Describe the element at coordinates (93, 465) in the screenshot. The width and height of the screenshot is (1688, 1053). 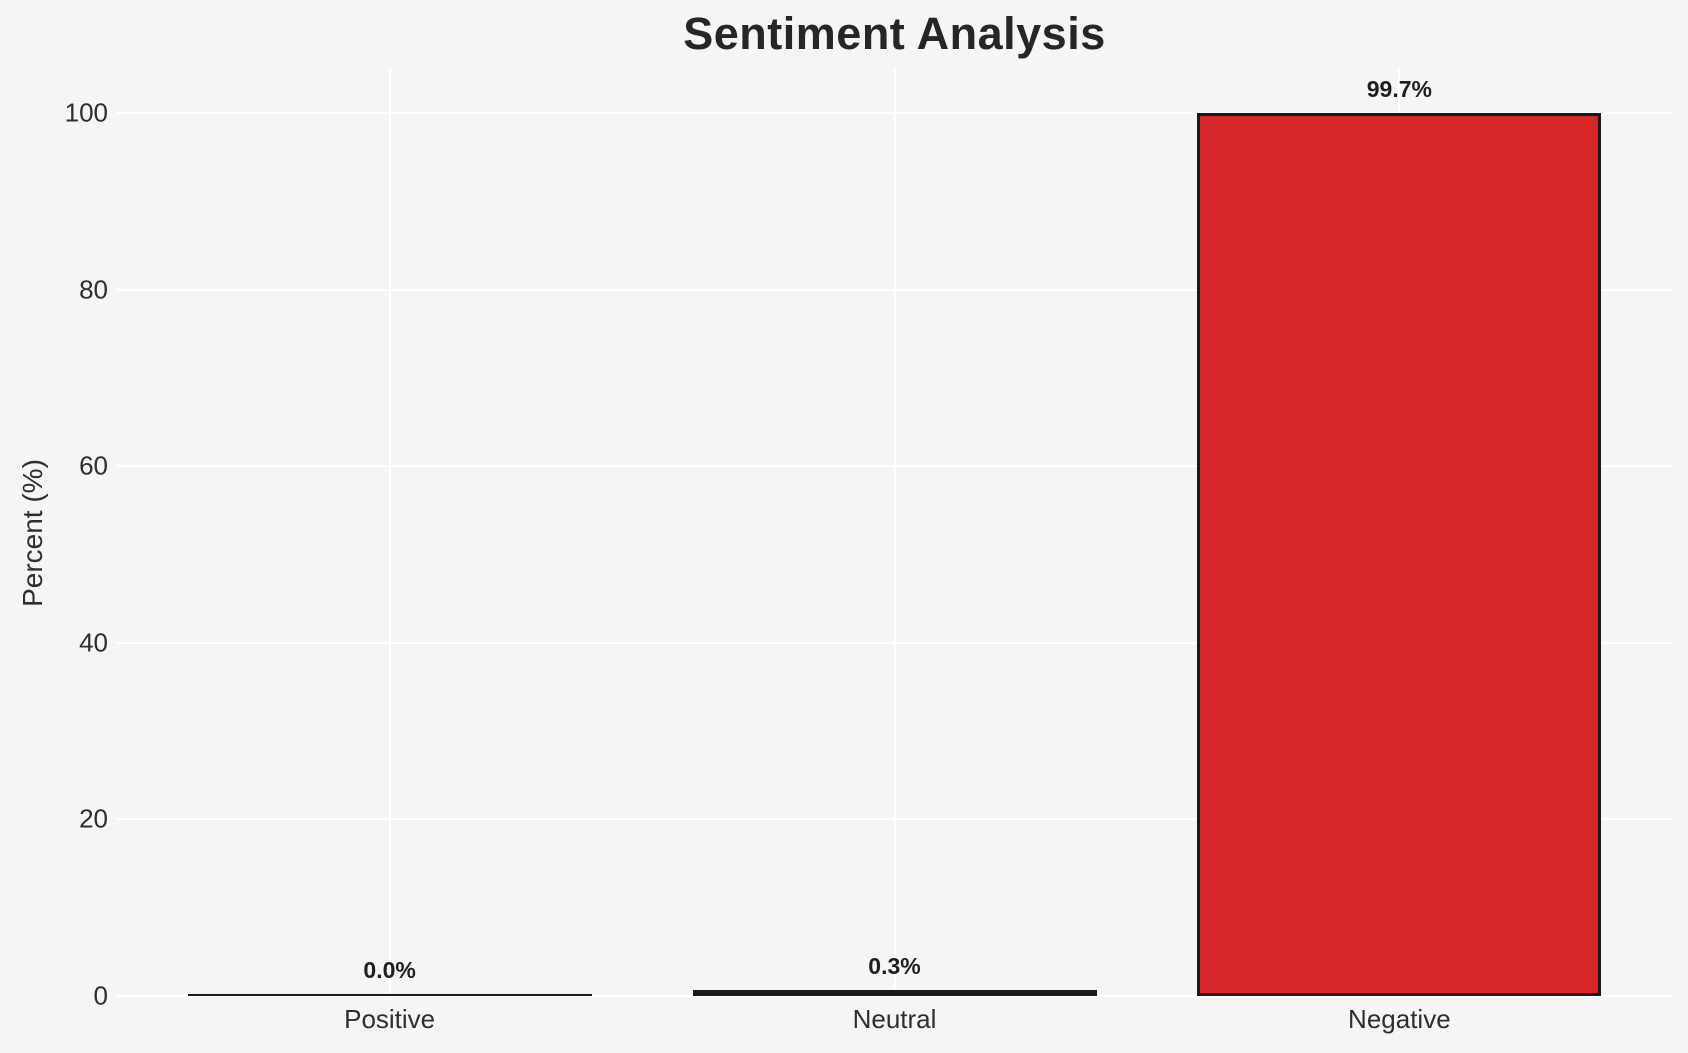
I see `y-tick-label: 60` at that location.